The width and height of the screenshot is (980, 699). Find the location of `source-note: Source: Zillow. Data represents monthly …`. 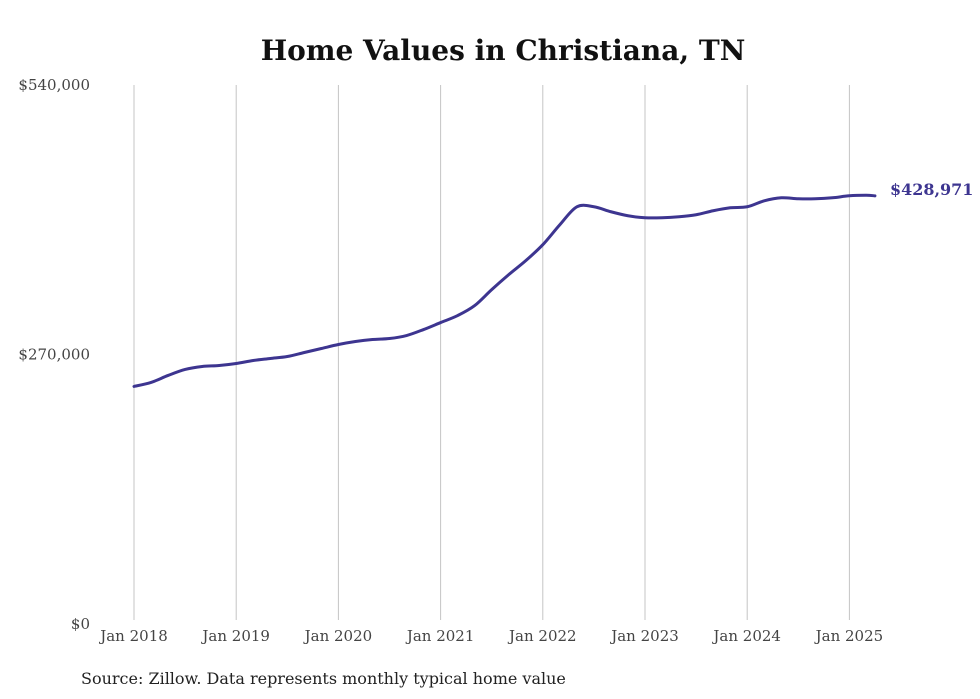

source-note: Source: Zillow. Data represents monthly … is located at coordinates (323, 678).